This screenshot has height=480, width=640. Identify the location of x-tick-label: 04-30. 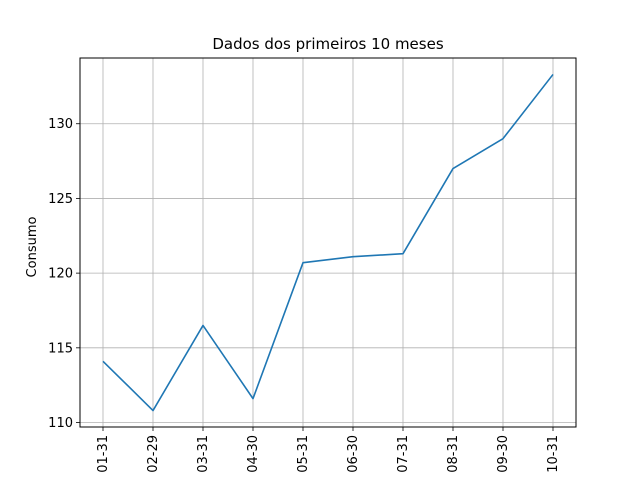
(253, 454).